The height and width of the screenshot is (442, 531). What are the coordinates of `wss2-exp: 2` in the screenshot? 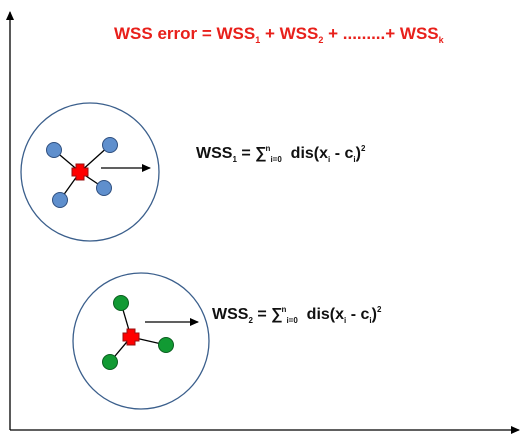 It's located at (379, 309).